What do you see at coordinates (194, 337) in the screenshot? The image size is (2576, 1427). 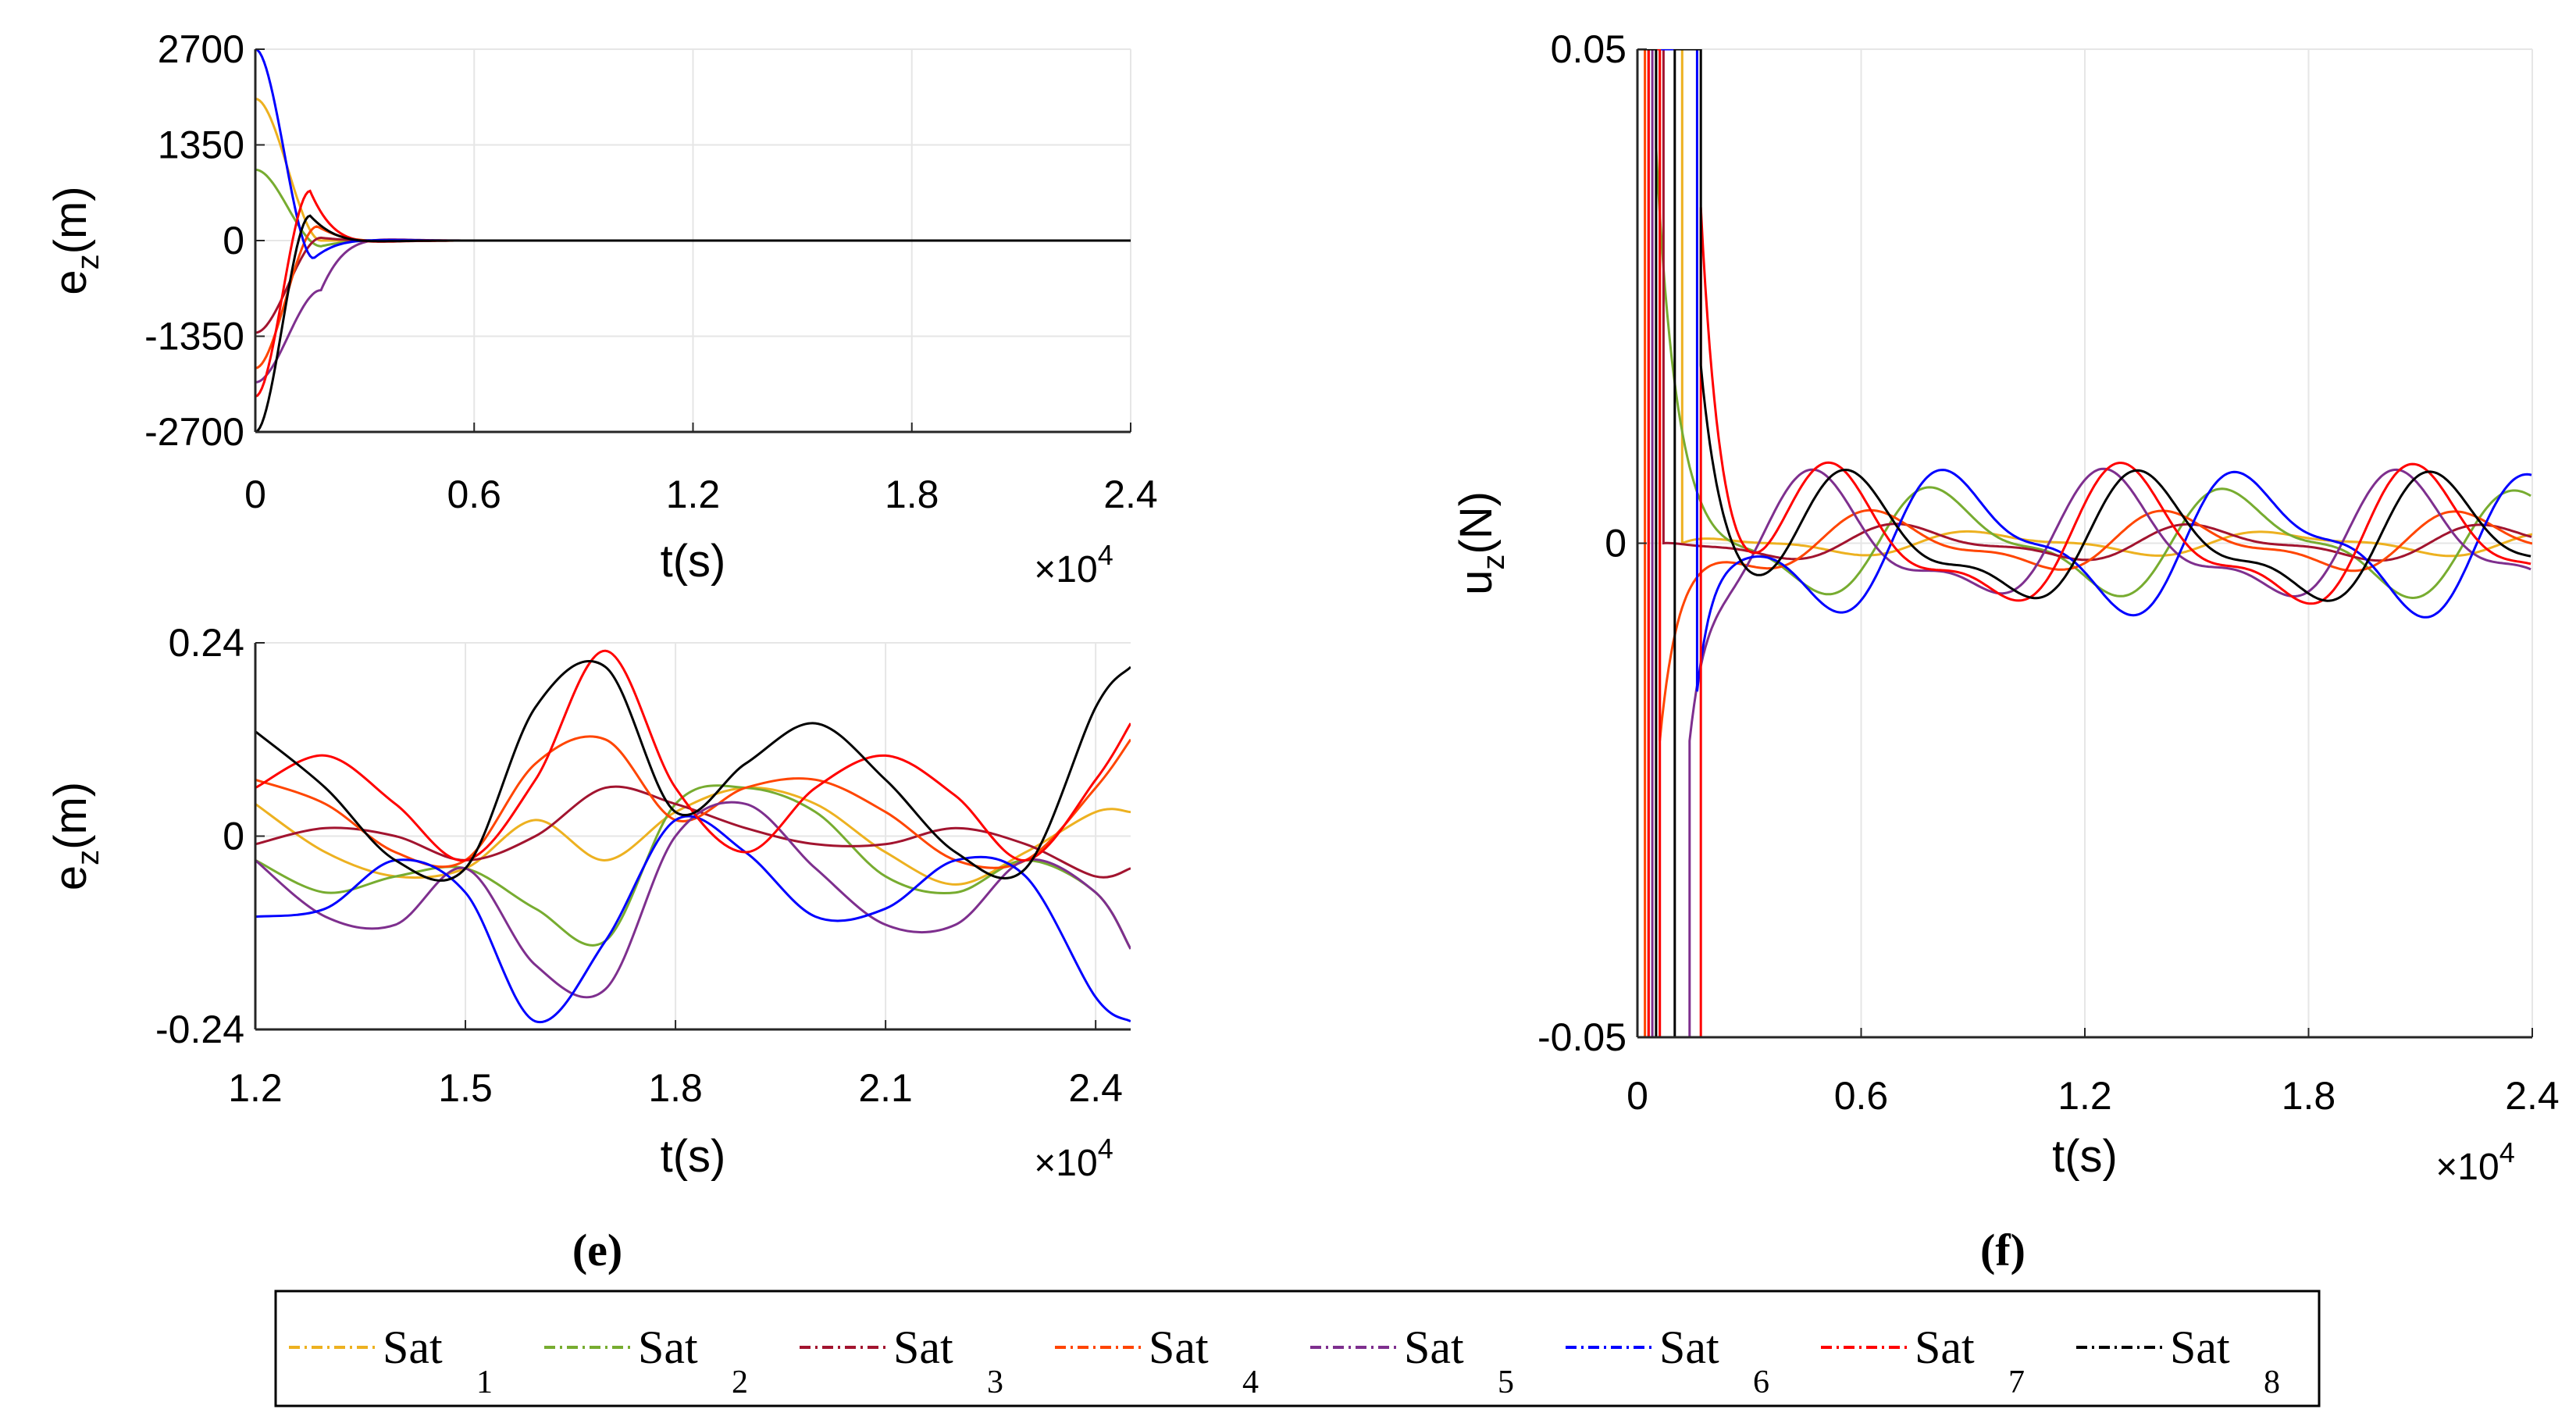 I see `y-tick-label: -1350` at bounding box center [194, 337].